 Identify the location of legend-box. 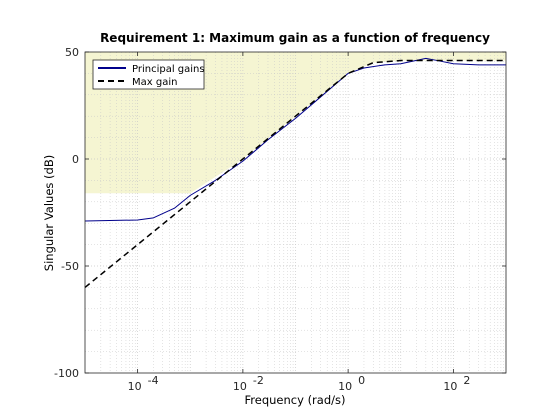
(148, 74).